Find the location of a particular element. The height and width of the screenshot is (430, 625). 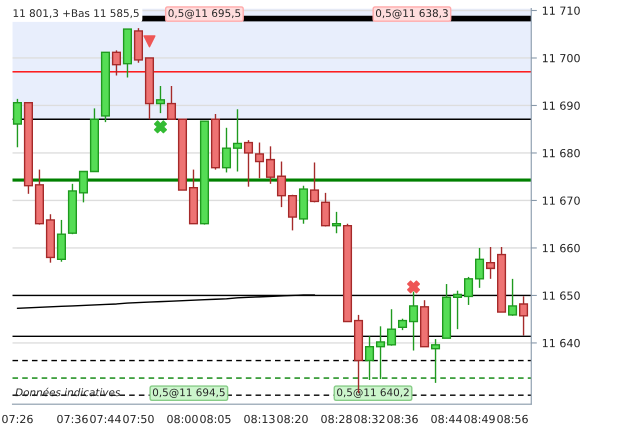

x-tick-label: 08:20 is located at coordinates (292, 419).